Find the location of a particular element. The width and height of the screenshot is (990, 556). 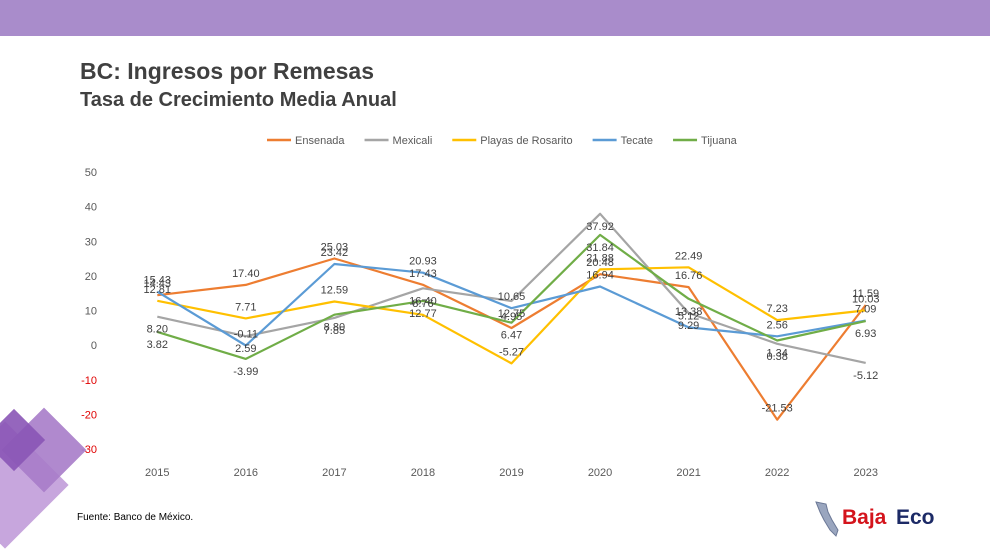

y-tick-label: 10 is located at coordinates (91, 312).